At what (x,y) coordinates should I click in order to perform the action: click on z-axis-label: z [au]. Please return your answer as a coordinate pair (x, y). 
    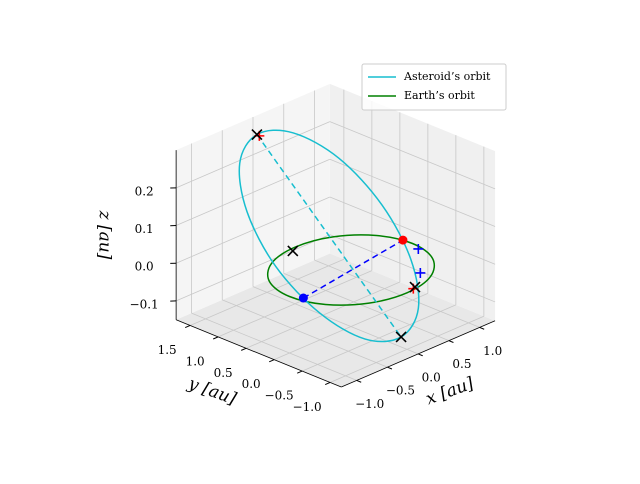
    Looking at the image, I should click on (105, 235).